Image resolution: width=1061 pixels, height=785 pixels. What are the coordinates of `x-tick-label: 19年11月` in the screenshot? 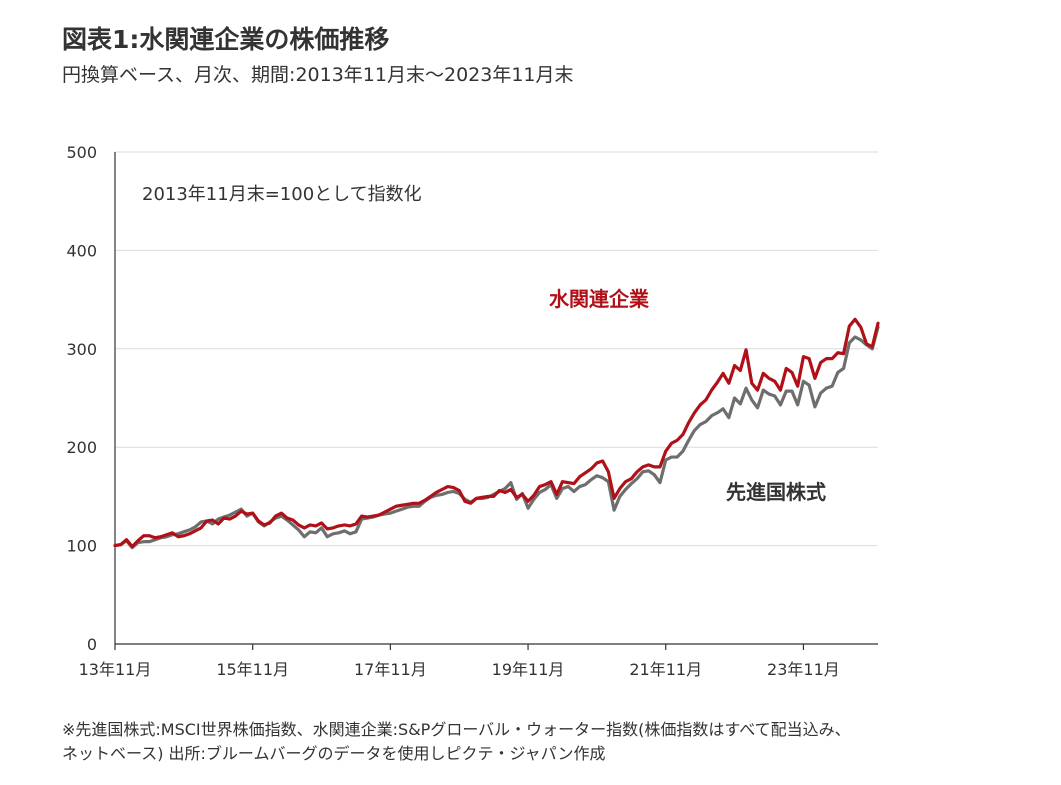 It's located at (528, 669).